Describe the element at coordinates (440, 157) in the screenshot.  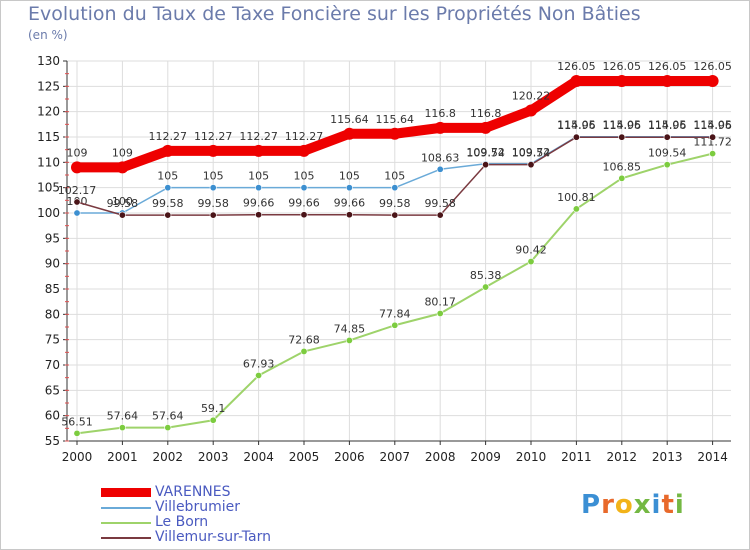
I see `data-label: 108.63` at that location.